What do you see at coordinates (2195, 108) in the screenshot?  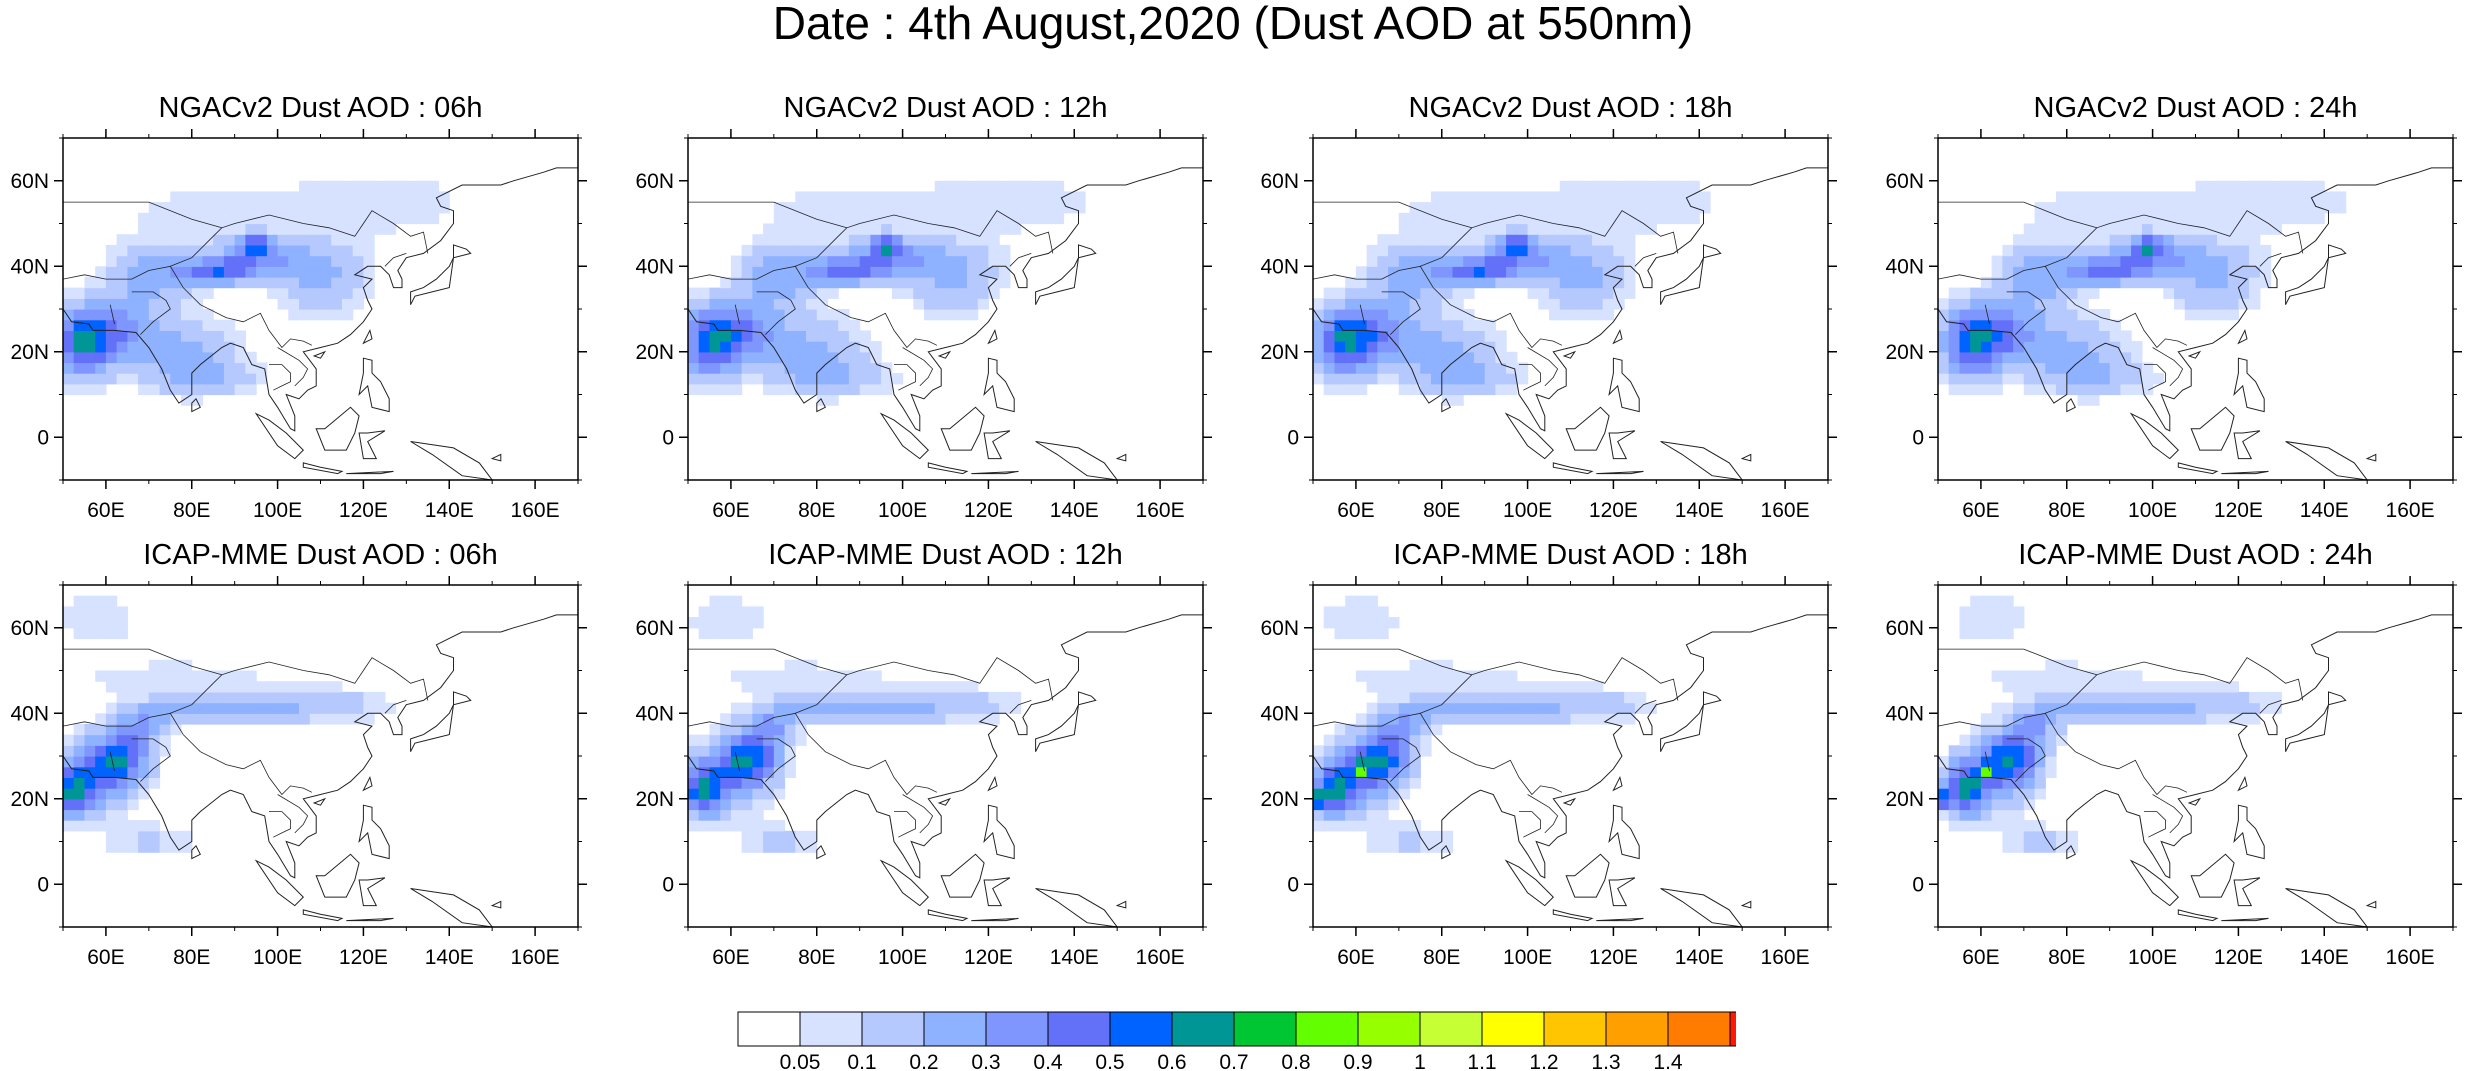 I see `panel-title: NGACv2 Dust AOD : 24h` at bounding box center [2195, 108].